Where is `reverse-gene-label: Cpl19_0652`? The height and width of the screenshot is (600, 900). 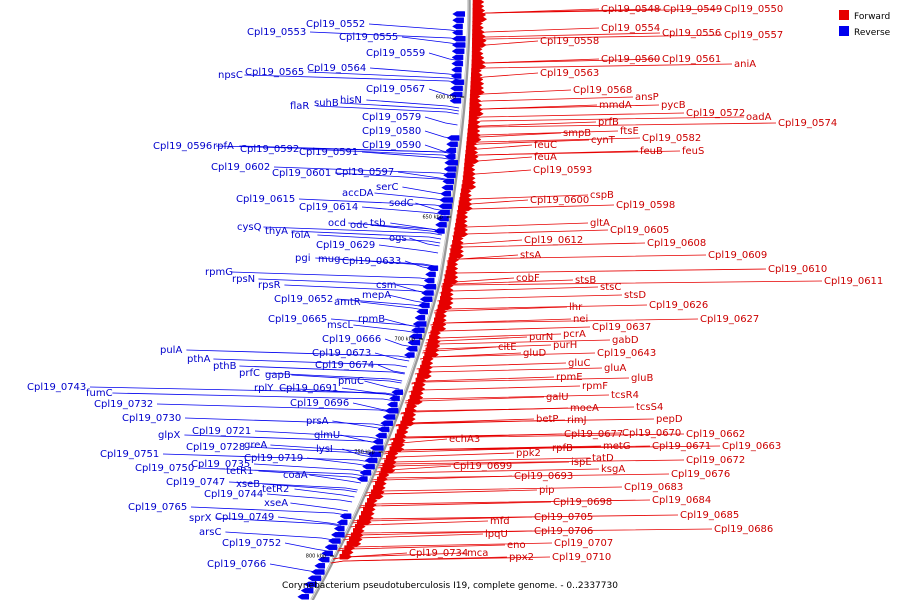 reverse-gene-label: Cpl19_0652 is located at coordinates (303, 299).